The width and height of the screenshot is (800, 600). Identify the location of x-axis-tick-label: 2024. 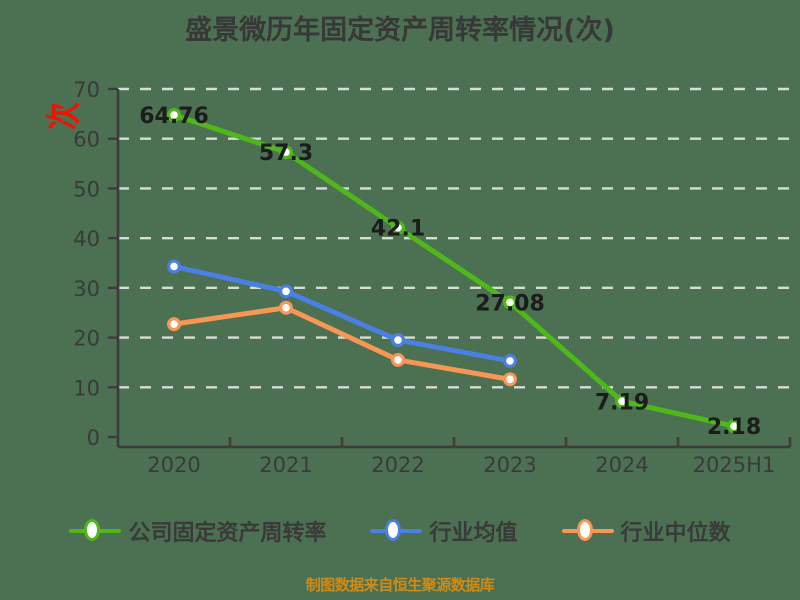
(621, 465).